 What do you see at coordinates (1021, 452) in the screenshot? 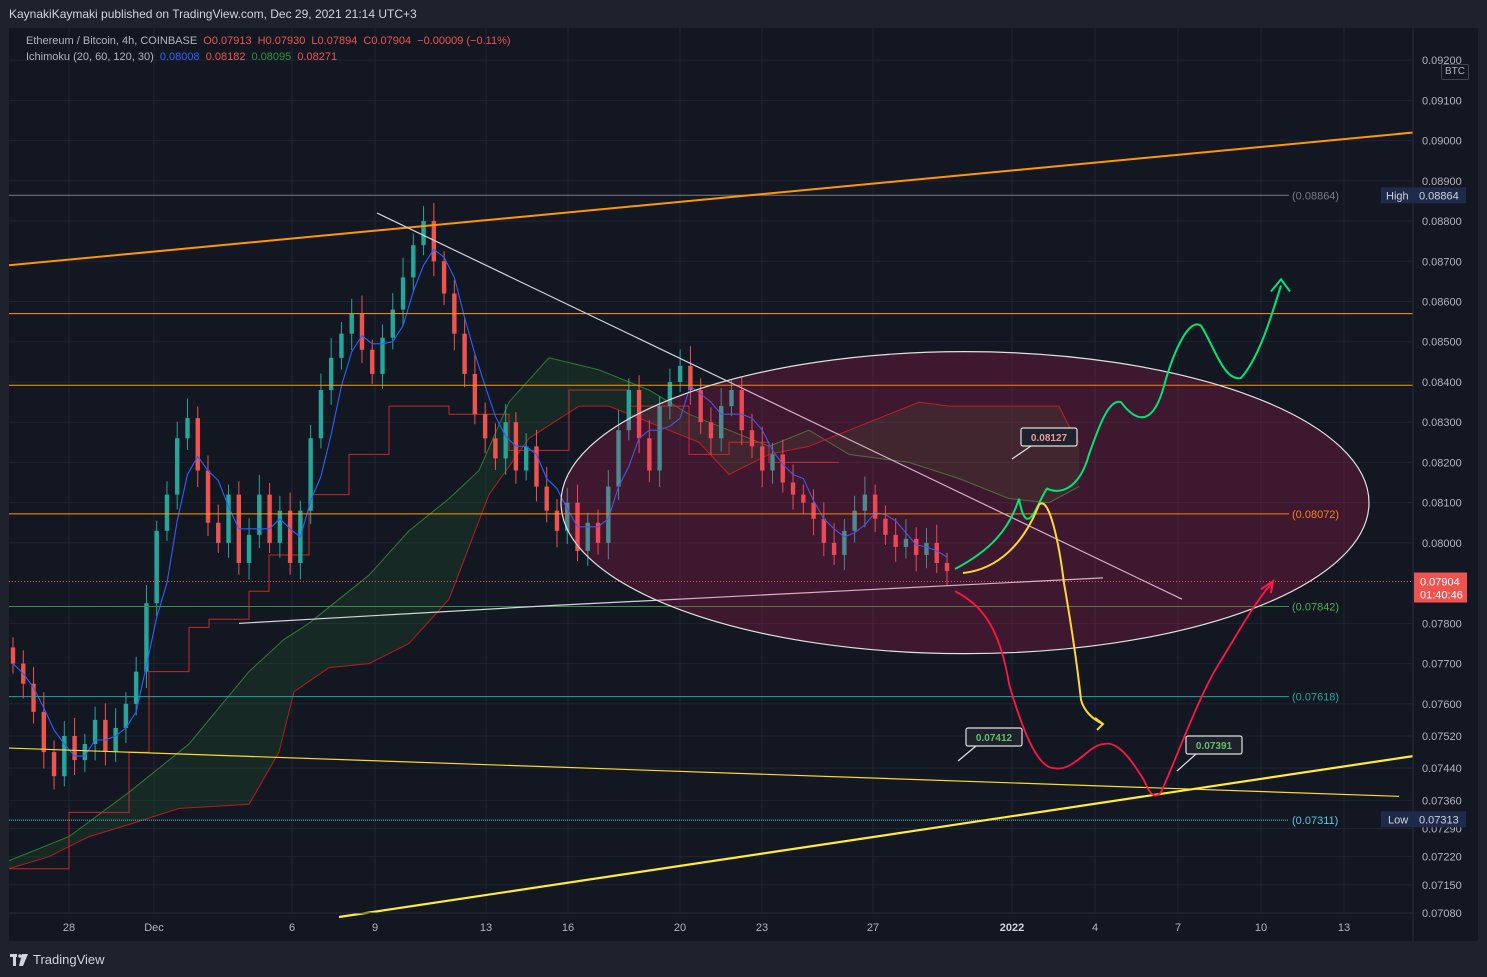
I see `callout-upper-pointer` at bounding box center [1021, 452].